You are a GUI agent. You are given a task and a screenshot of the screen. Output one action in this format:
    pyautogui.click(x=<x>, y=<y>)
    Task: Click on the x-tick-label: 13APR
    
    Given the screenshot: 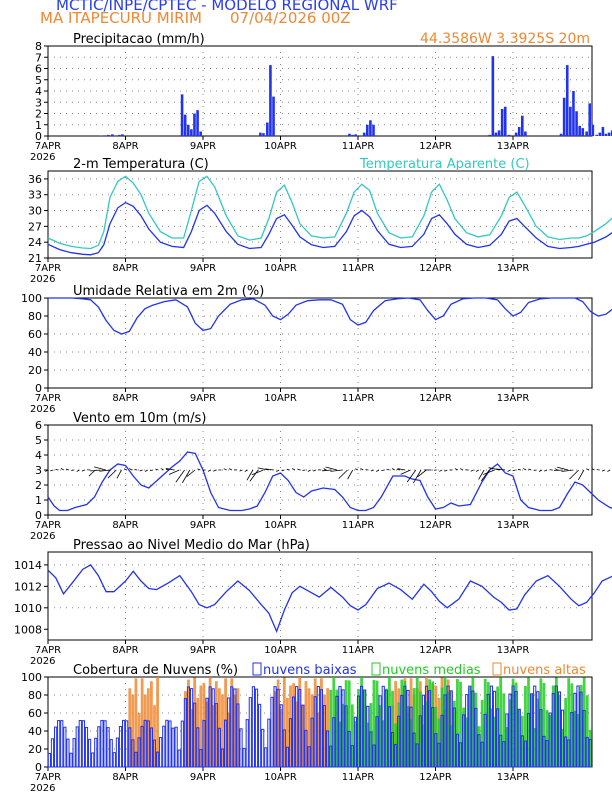 What is the action you would take?
    pyautogui.click(x=513, y=146)
    